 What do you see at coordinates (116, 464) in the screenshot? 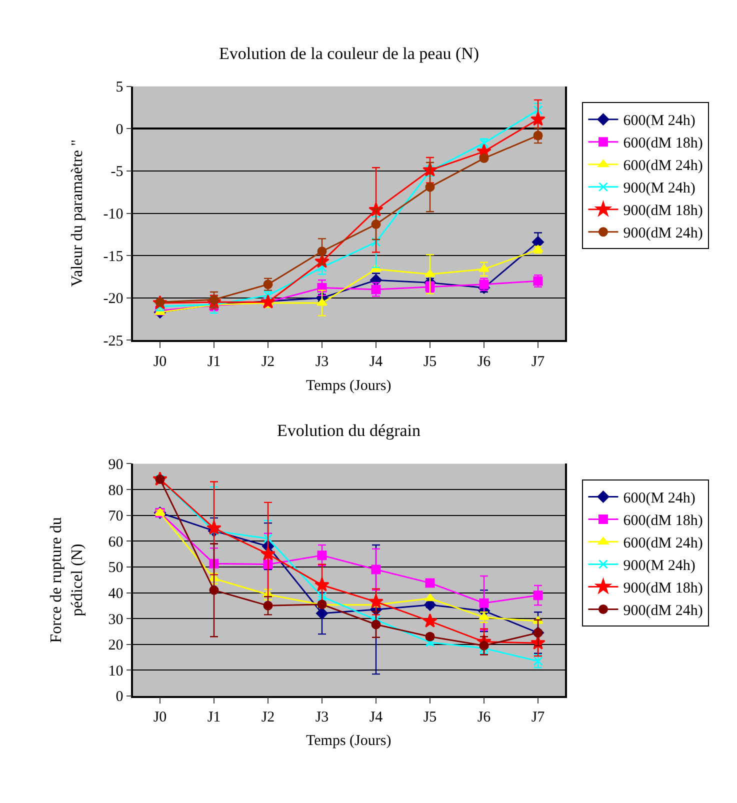
I see `y-tick-label: 90` at bounding box center [116, 464].